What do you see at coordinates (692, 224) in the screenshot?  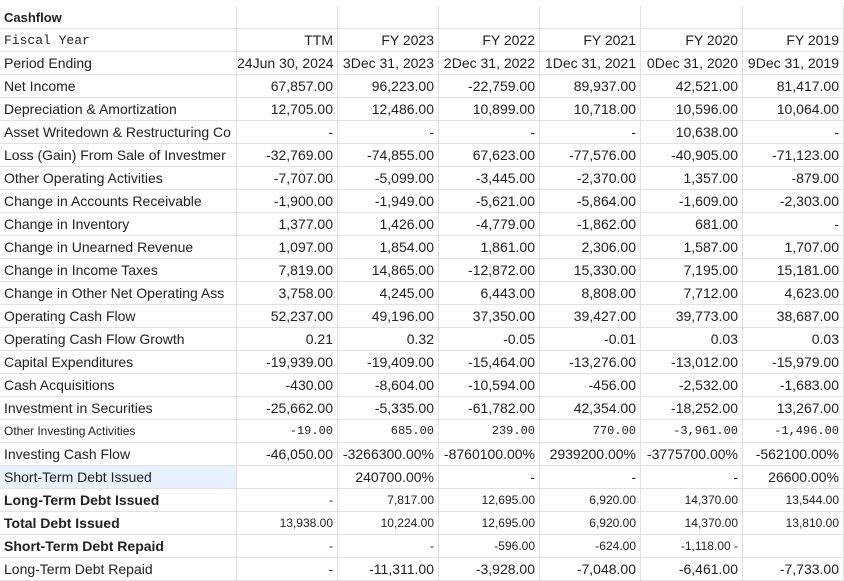 I see `value-cell: 681.00` at bounding box center [692, 224].